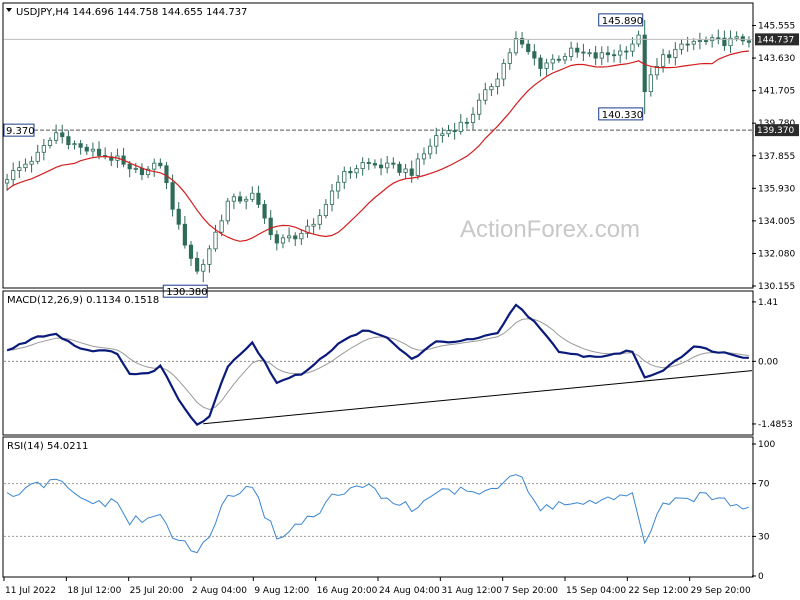 This screenshot has height=600, width=800. What do you see at coordinates (776, 254) in the screenshot?
I see `price-ytick-label: 132.080` at bounding box center [776, 254].